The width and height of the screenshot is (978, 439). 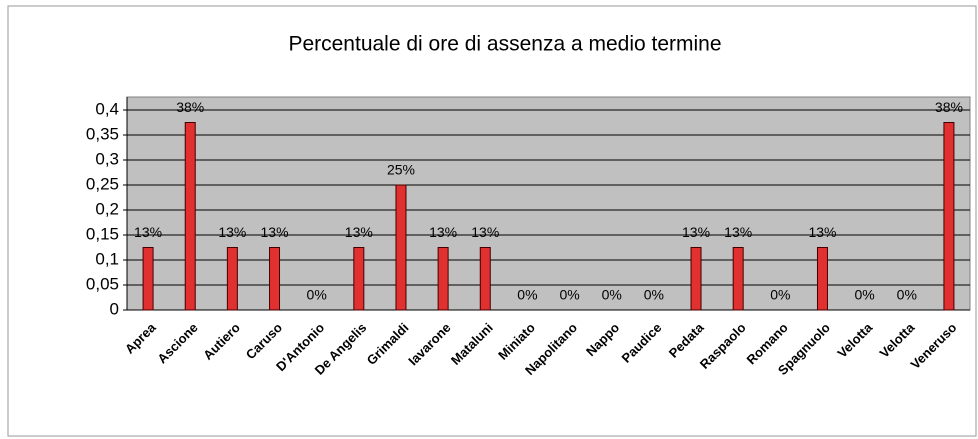 I want to click on value-label: 25%, so click(x=401, y=170).